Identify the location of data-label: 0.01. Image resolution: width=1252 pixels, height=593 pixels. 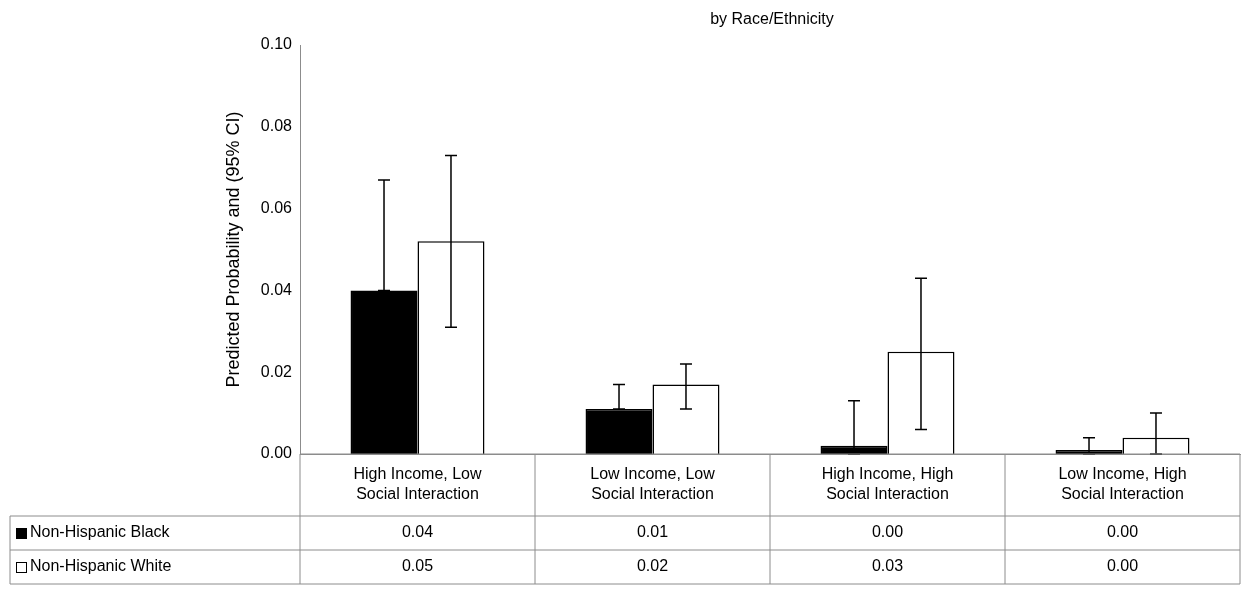
(652, 532).